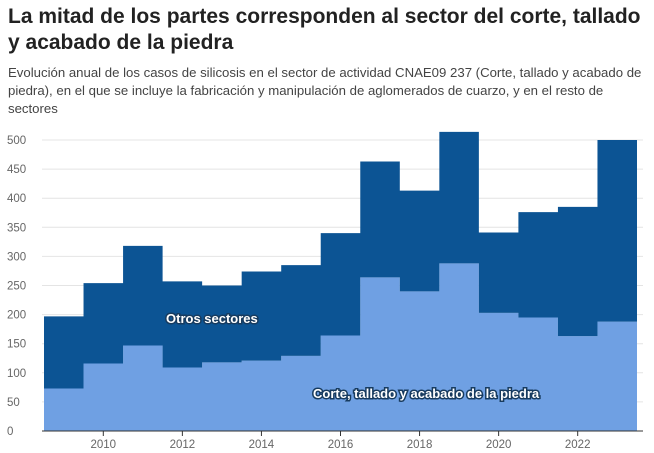 The width and height of the screenshot is (654, 453). What do you see at coordinates (499, 445) in the screenshot?
I see `x-tick-label: 2020` at bounding box center [499, 445].